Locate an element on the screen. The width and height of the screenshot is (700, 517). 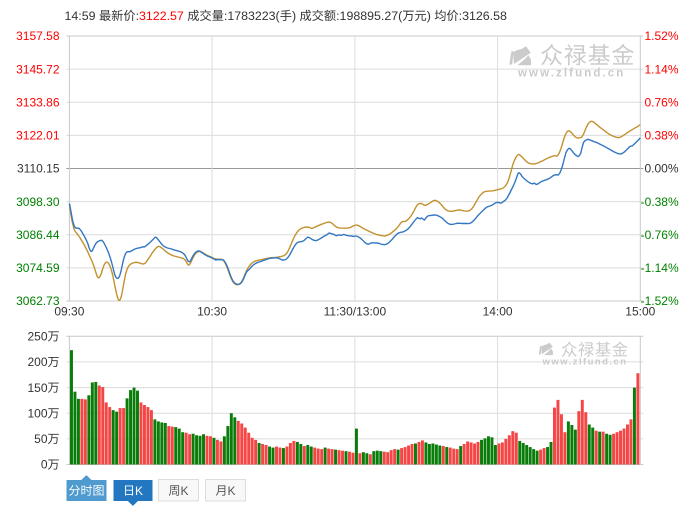
svg-text: 50 is located at coordinates (41, 439).